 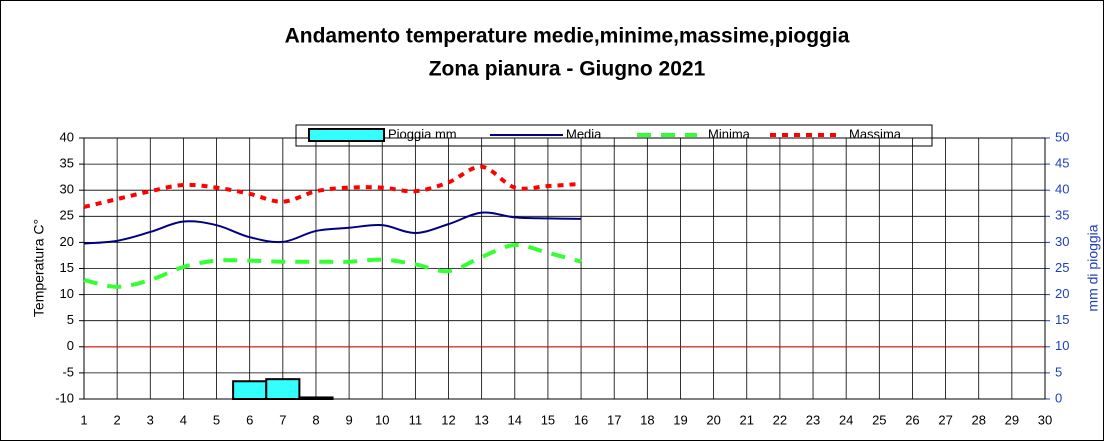 I want to click on y2-tick-label: 10, so click(x=1062, y=345).